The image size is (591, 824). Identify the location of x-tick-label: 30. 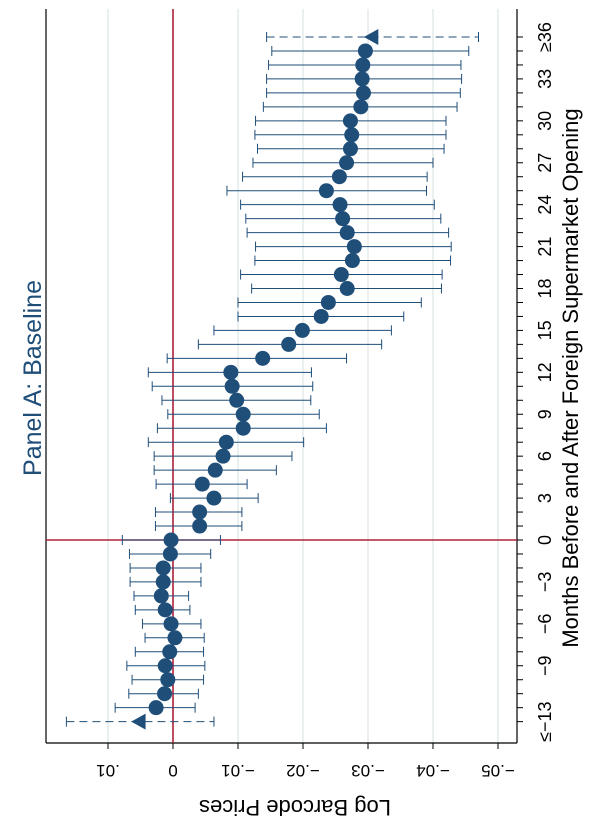
(545, 121).